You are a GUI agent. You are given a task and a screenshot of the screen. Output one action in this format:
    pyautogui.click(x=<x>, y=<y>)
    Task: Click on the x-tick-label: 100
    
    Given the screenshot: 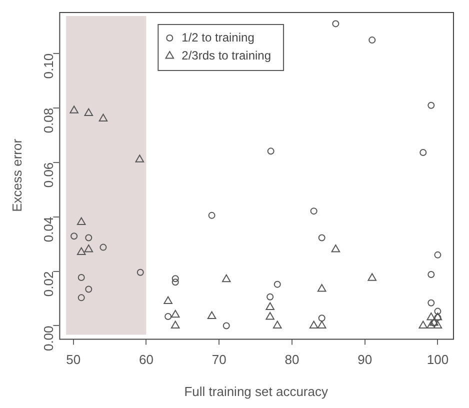 What is the action you would take?
    pyautogui.click(x=437, y=360)
    